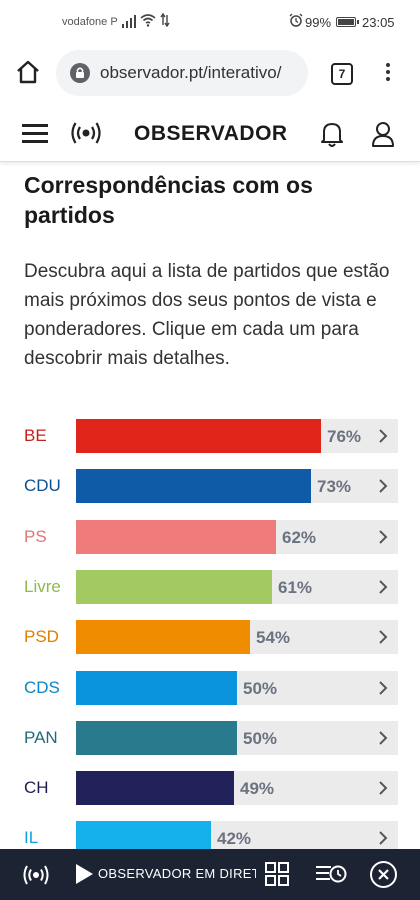 The height and width of the screenshot is (900, 420). I want to click on party-row-psd: PSD 54%, so click(210, 637).